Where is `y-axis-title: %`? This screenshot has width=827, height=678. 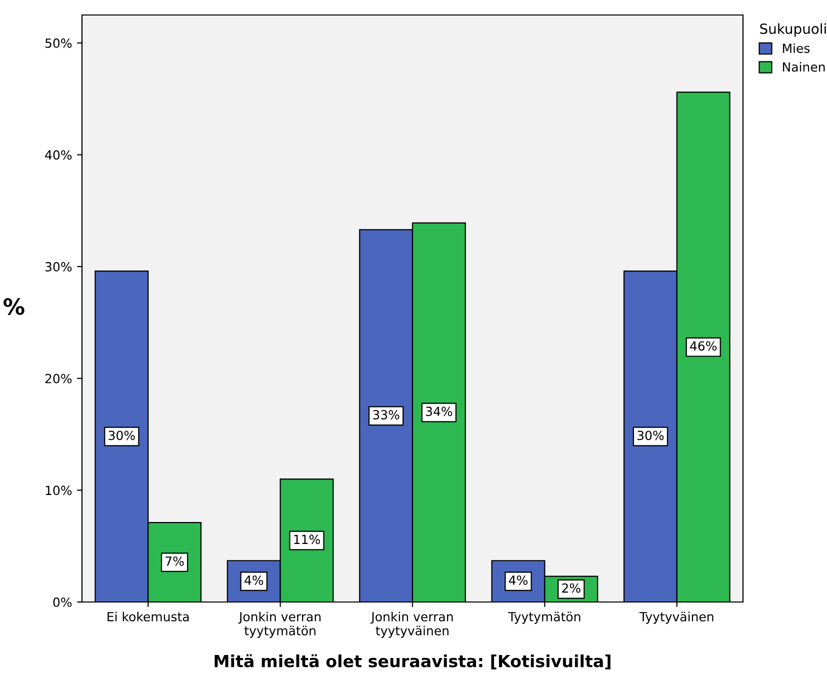 y-axis-title: % is located at coordinates (14, 306).